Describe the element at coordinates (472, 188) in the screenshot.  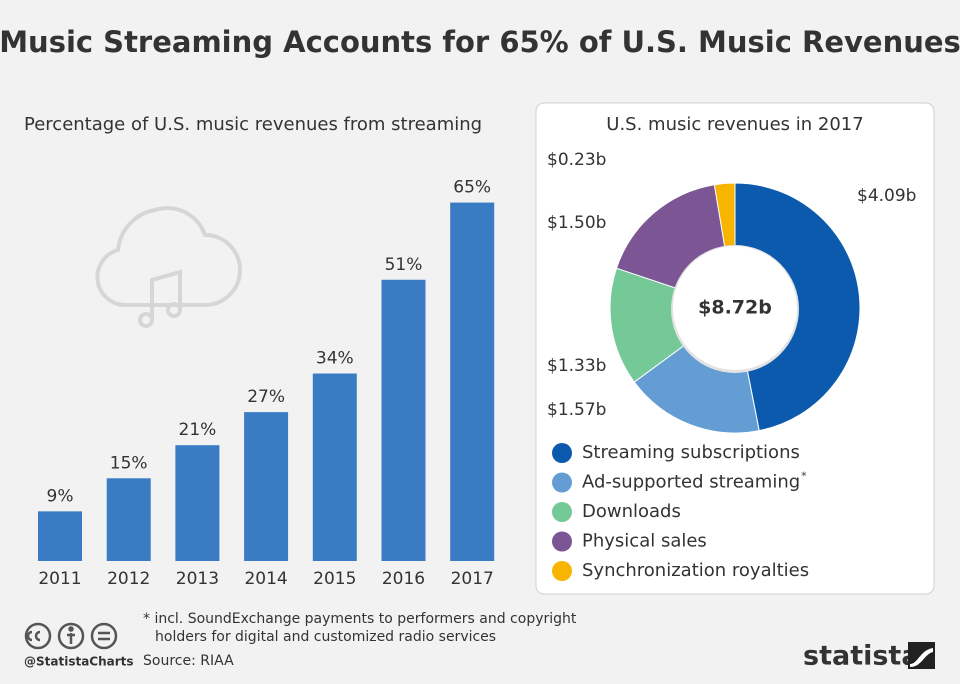
I see `value-label: 65%` at that location.